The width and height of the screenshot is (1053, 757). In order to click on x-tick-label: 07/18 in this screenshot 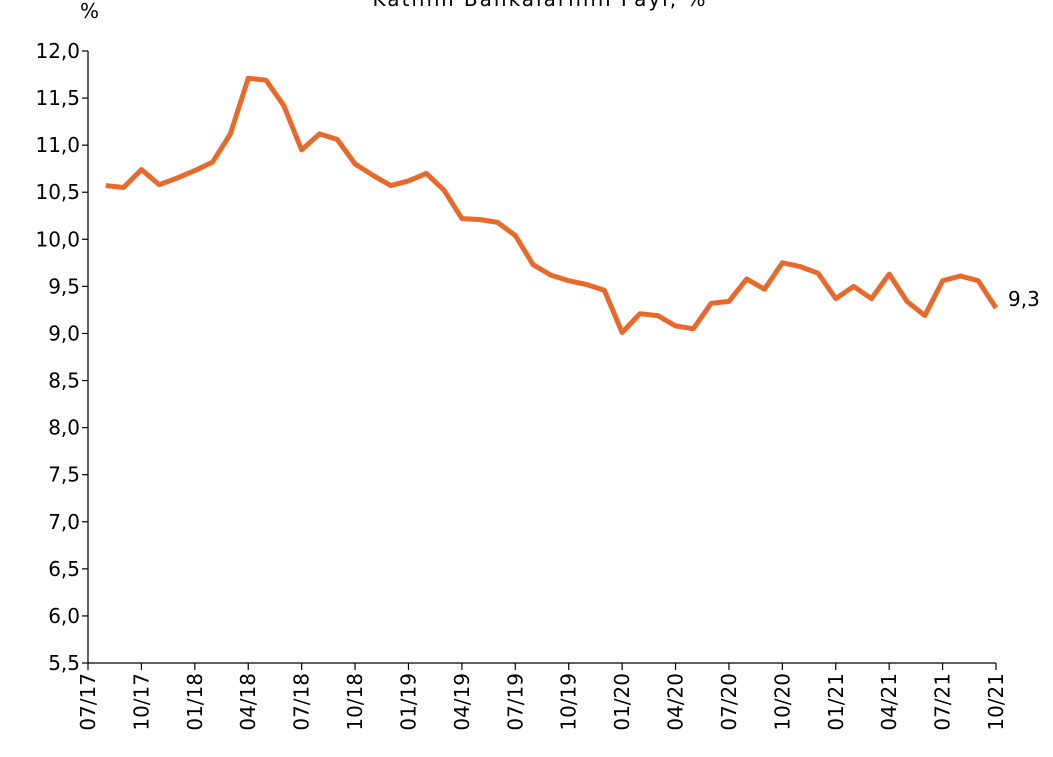, I will do `click(302, 702)`.